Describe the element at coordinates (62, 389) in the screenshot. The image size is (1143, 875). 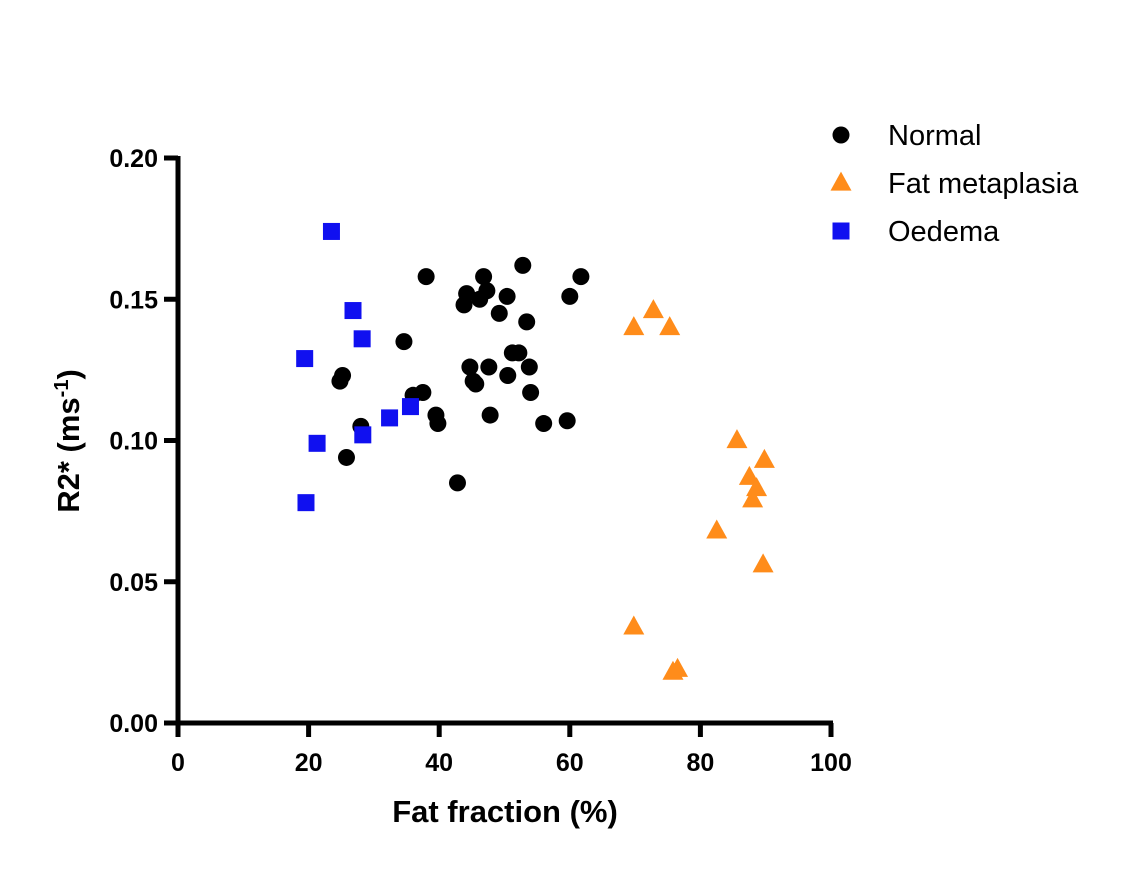
I see `y-axis-title-superscript: -1` at that location.